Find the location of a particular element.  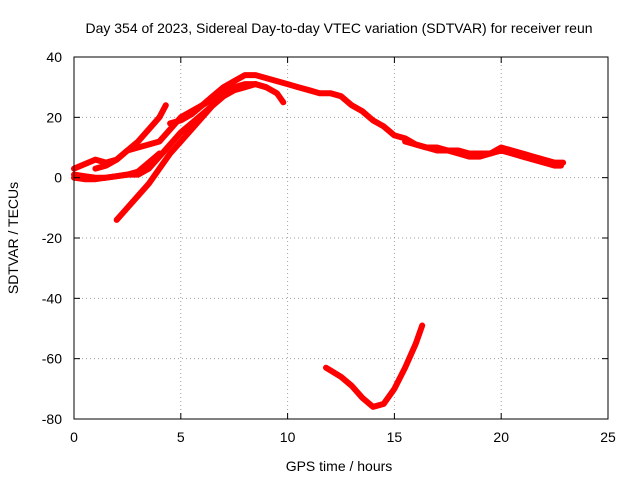

x-tick-label: 20 is located at coordinates (501, 437).